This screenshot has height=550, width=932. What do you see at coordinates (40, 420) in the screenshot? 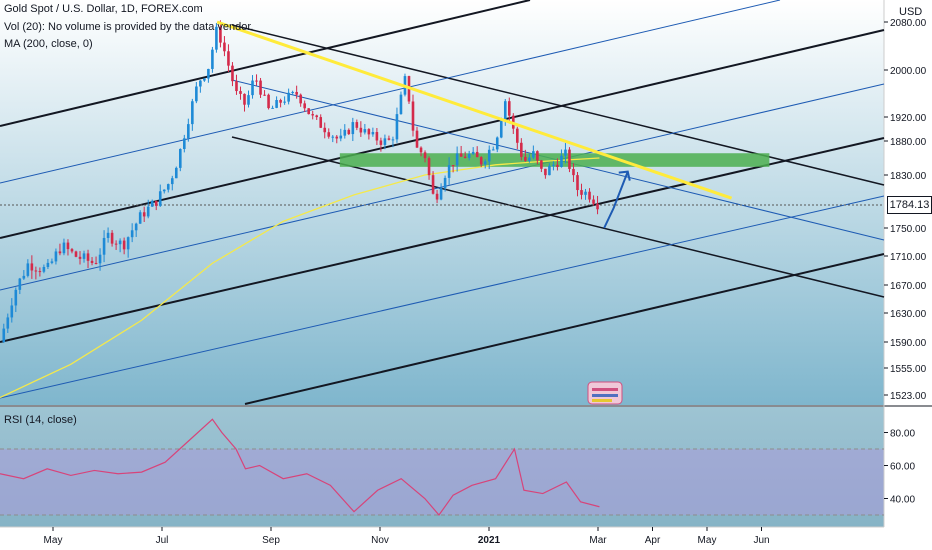
I see `rsi-indicator-label: RSI (14, close)` at bounding box center [40, 420].